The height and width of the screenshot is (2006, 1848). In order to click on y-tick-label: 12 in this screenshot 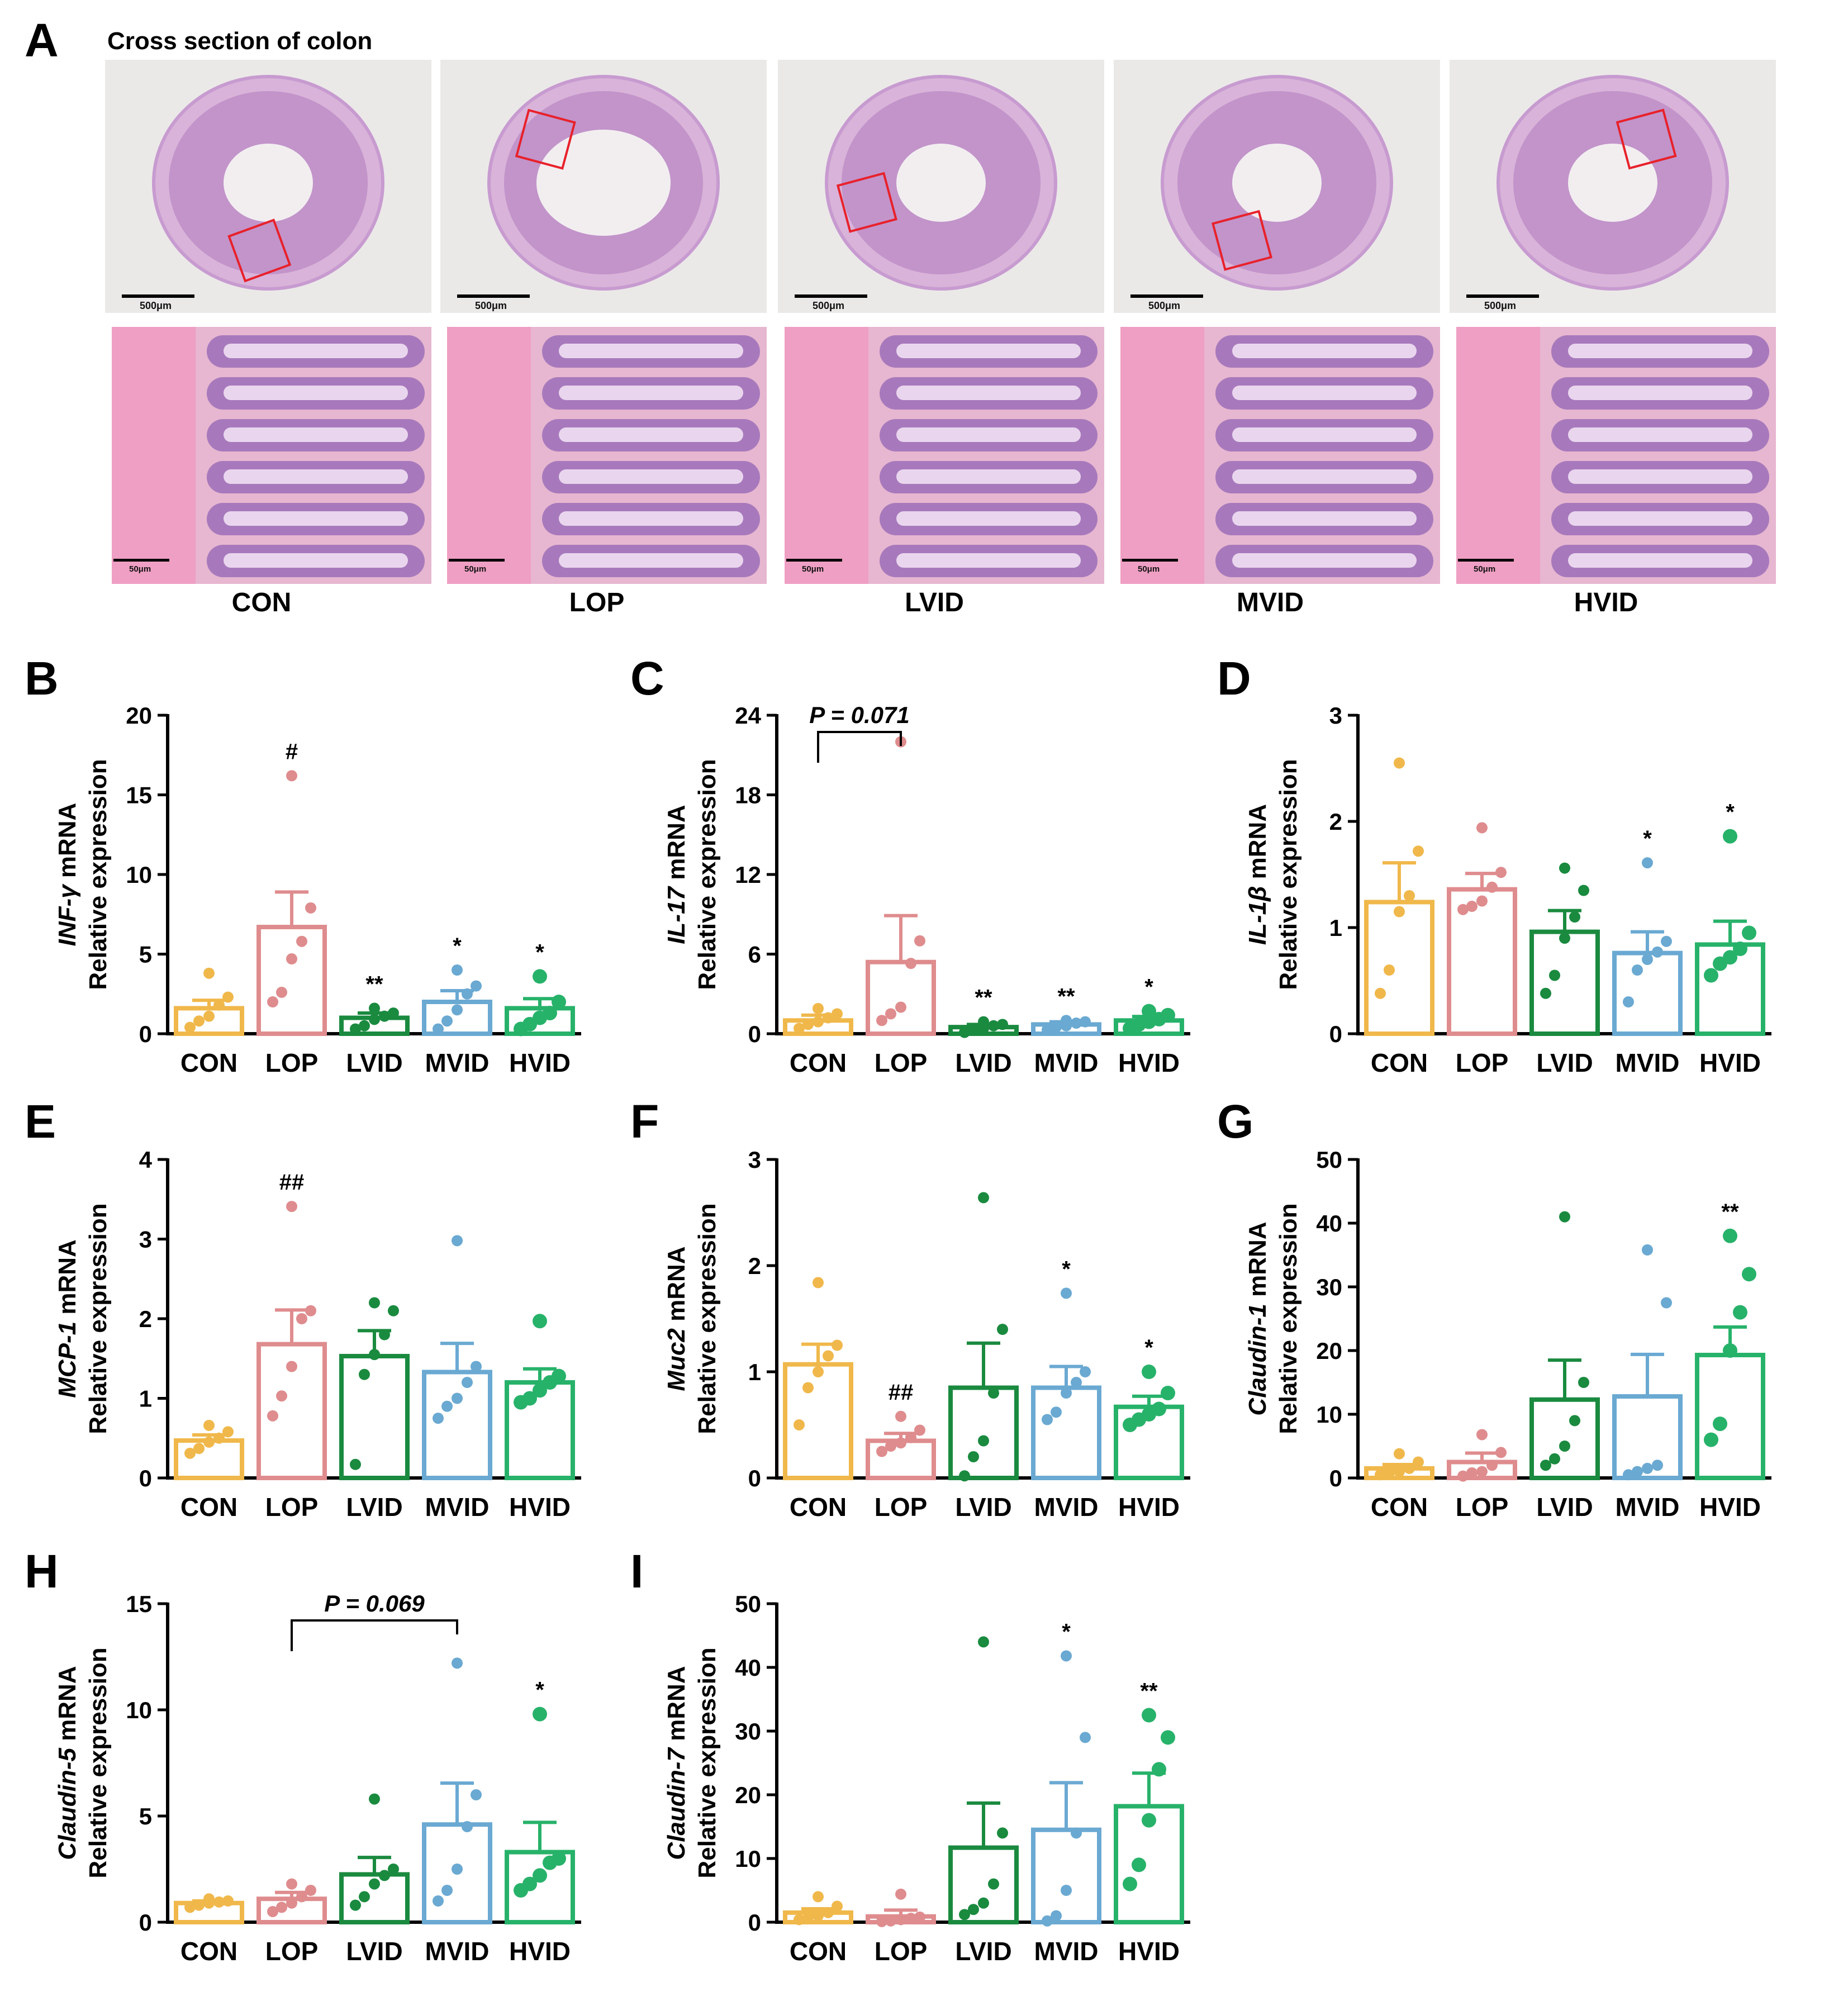, I will do `click(748, 875)`.